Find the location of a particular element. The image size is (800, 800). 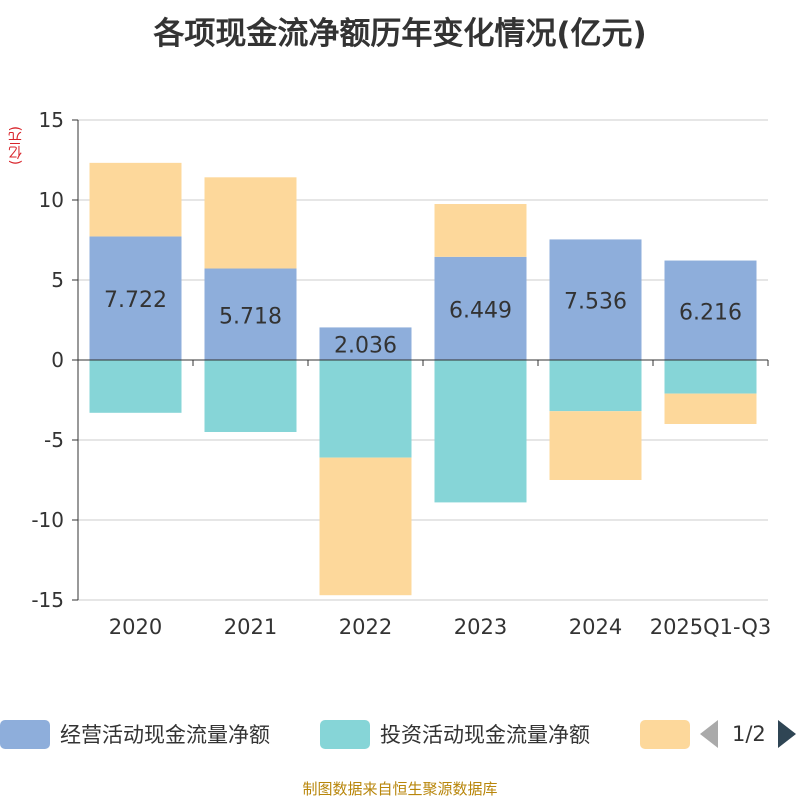

y-tick-label: 15 is located at coordinates (51, 120).